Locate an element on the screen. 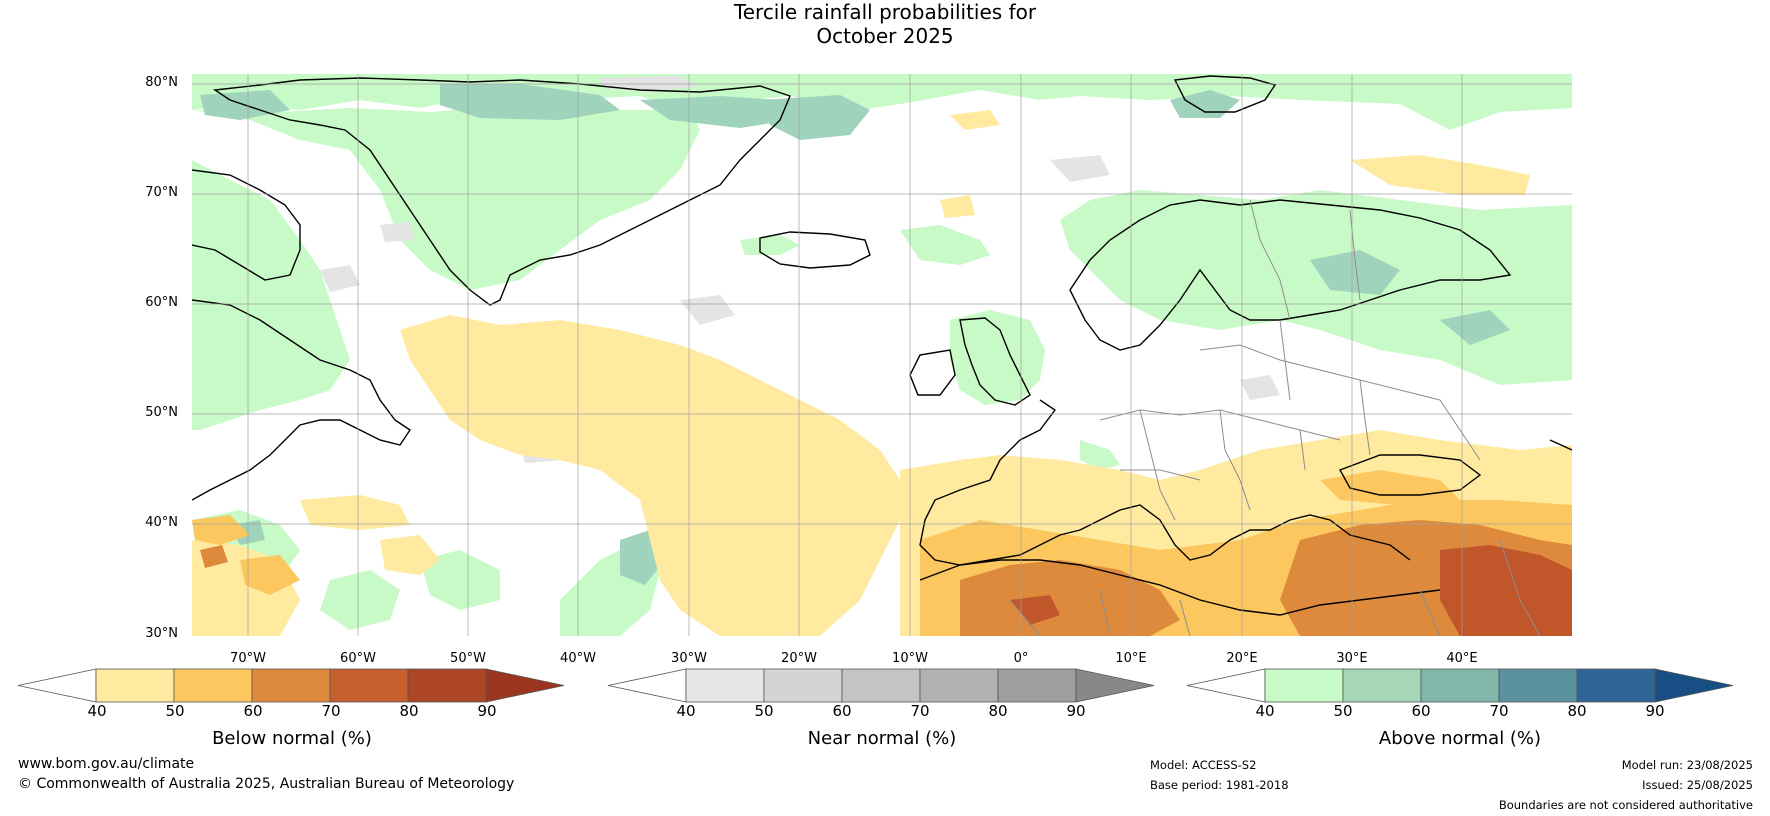  near-colorbar-low-extend is located at coordinates (647, 685).